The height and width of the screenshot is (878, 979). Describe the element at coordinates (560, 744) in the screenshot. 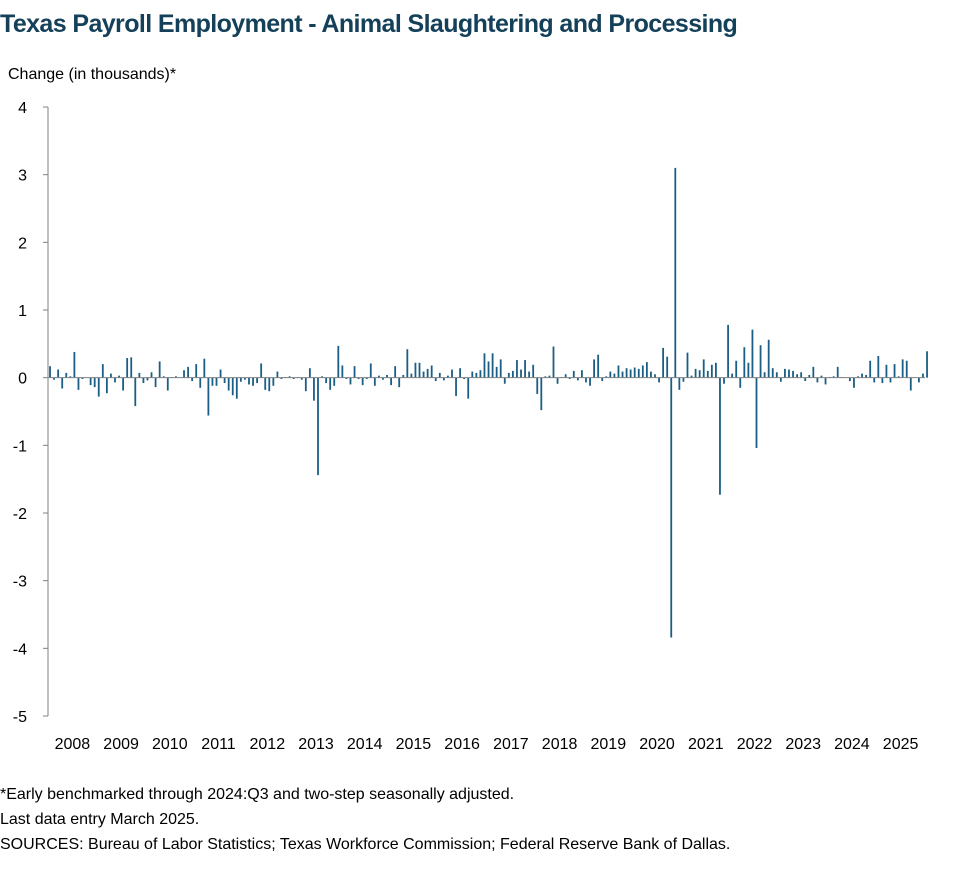

I see `x-tick-label-10: 2018` at that location.